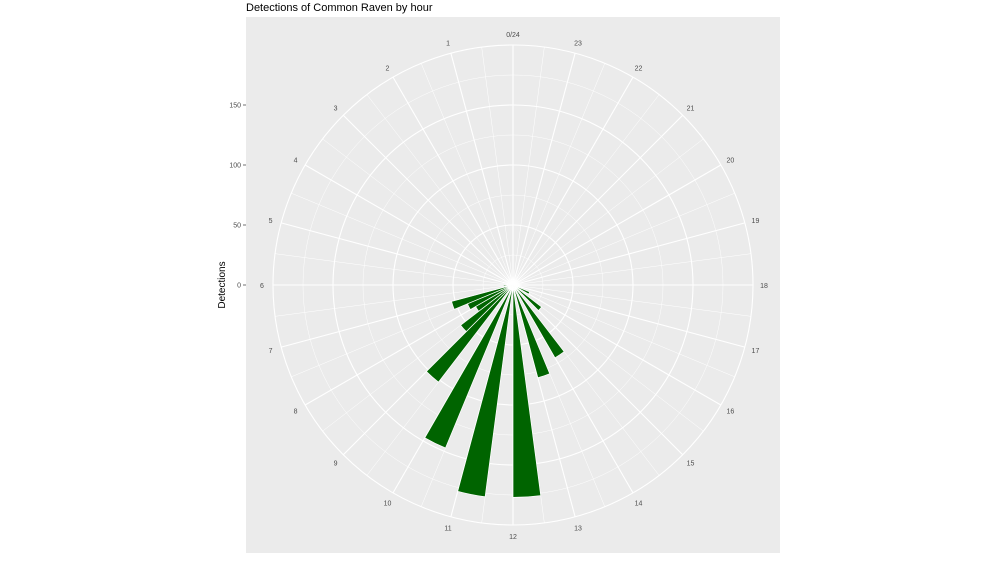  Describe the element at coordinates (235, 166) in the screenshot. I see `y-tick-label: 100` at that location.